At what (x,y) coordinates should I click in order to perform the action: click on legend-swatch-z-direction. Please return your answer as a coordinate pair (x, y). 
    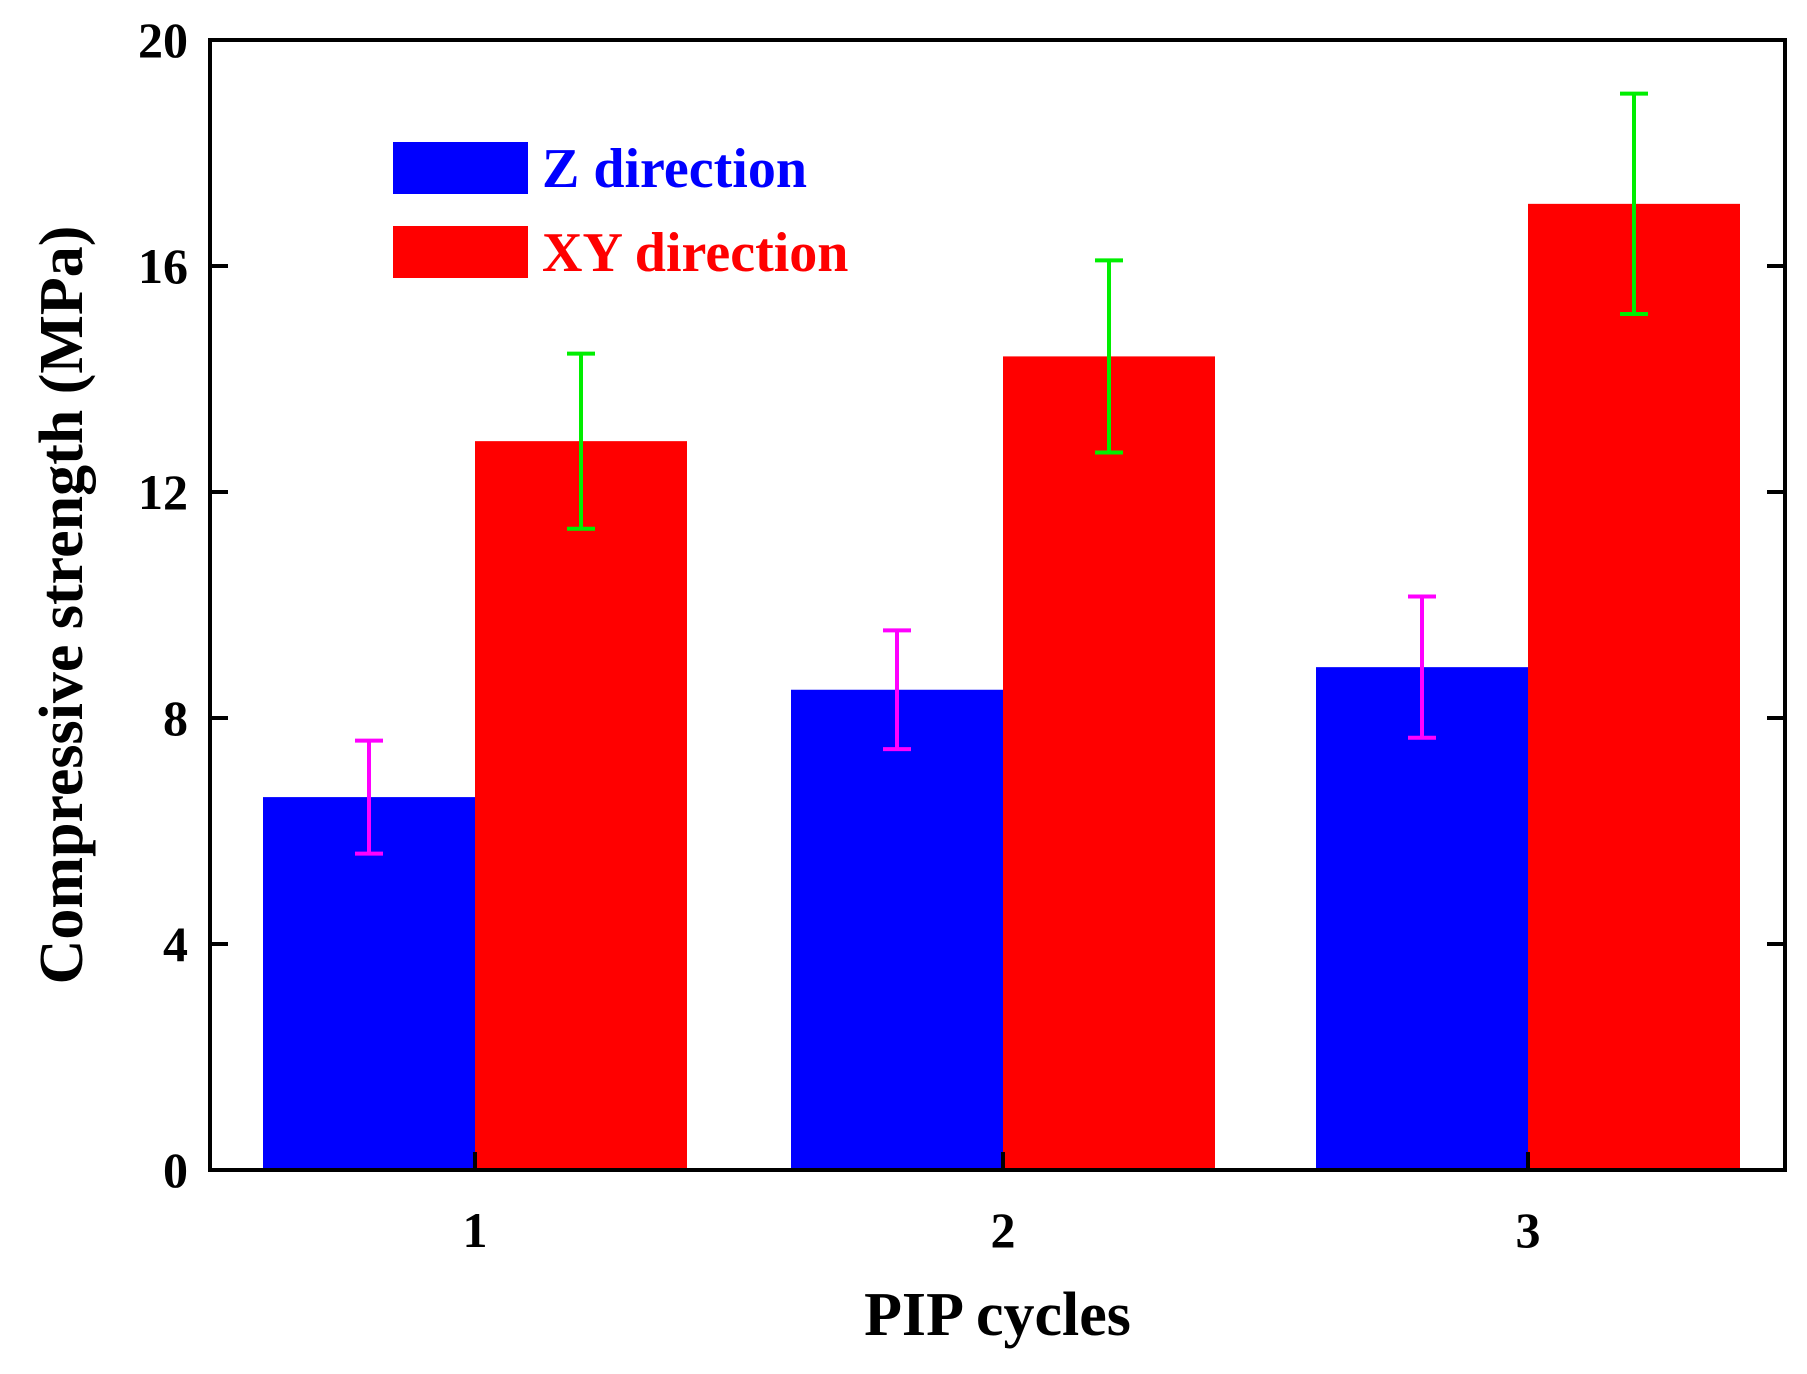
    Looking at the image, I should click on (460, 168).